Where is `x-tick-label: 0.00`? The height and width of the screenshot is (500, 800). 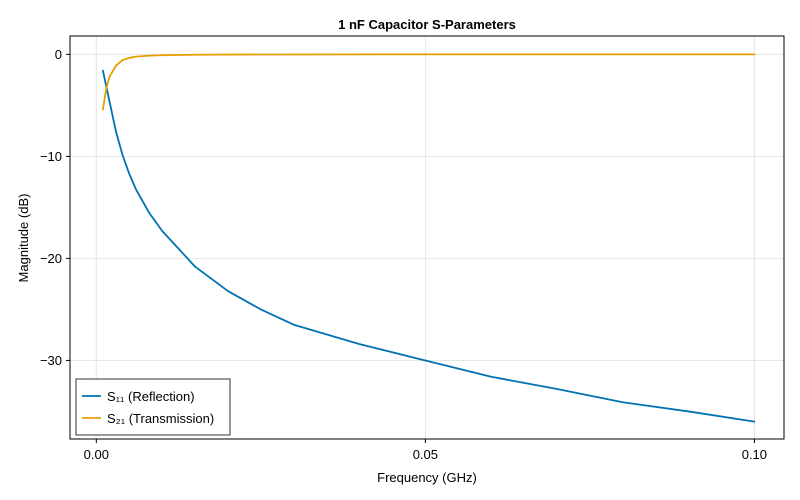
x-tick-label: 0.00 is located at coordinates (96, 454).